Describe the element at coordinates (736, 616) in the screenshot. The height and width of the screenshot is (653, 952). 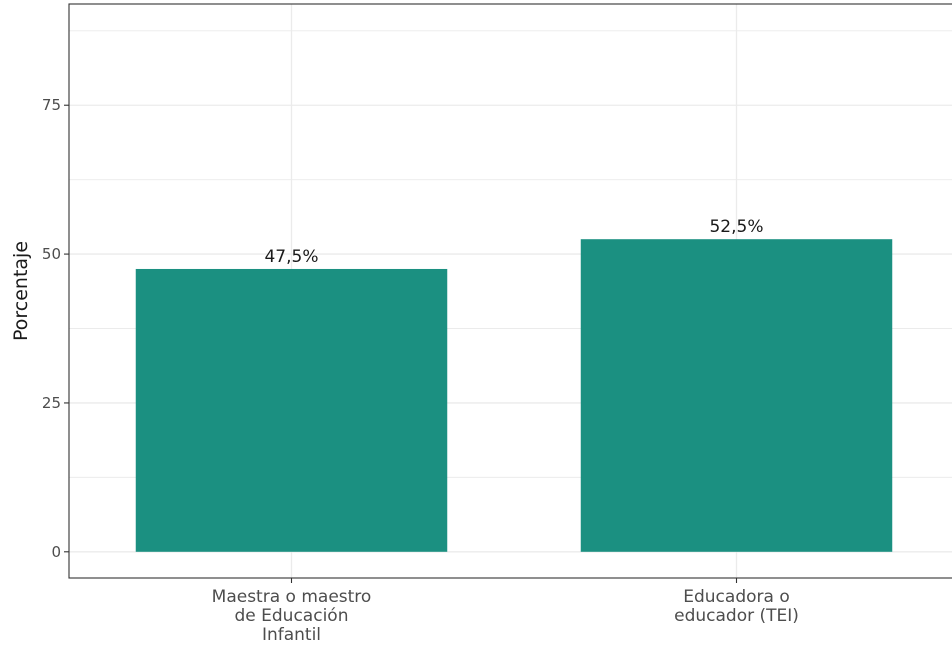
I see `x-category-label-line: educador (TEI)` at that location.